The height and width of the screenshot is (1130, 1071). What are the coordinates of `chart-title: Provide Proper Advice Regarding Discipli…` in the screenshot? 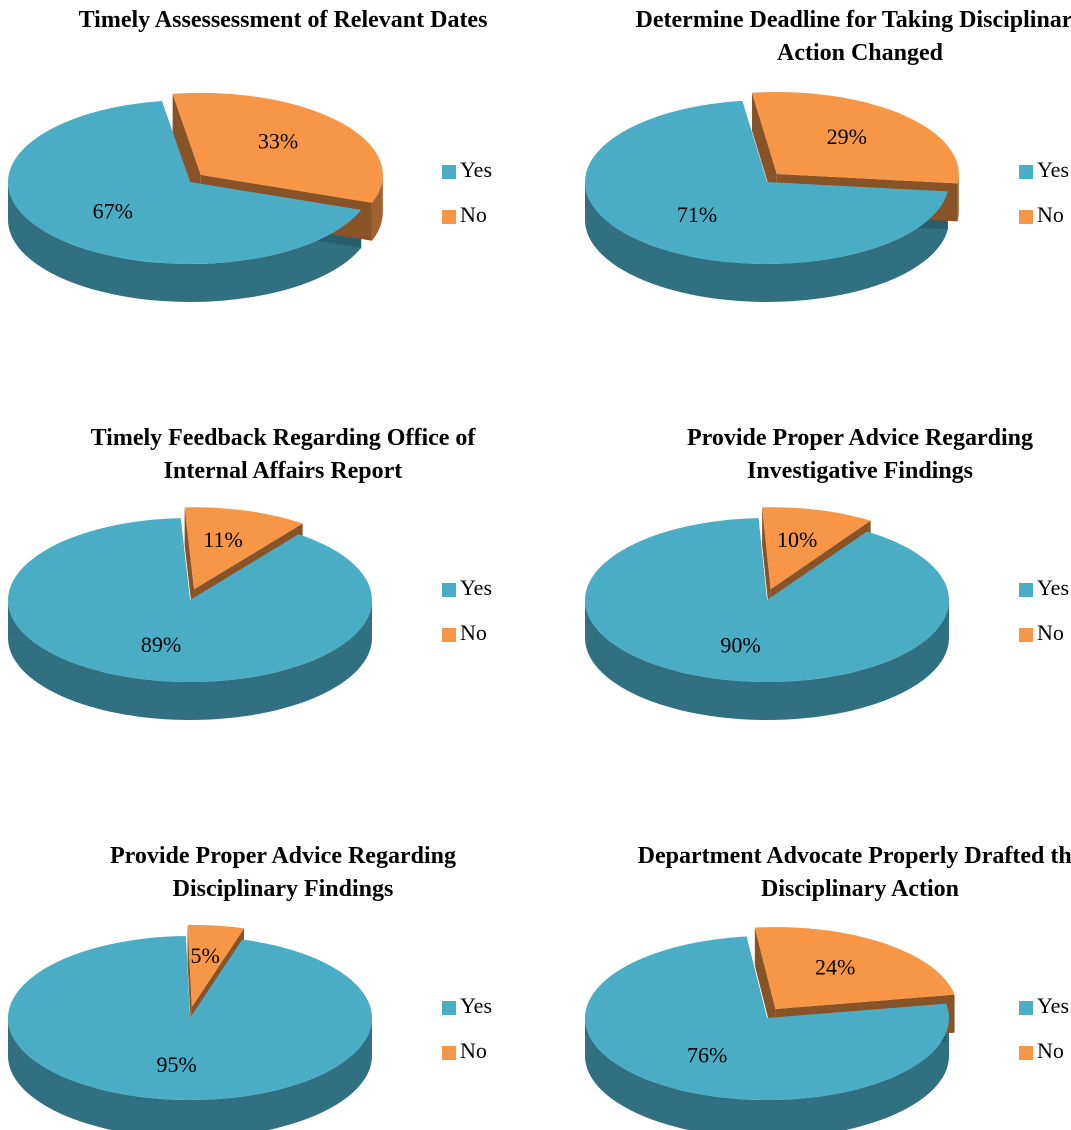 It's located at (283, 872).